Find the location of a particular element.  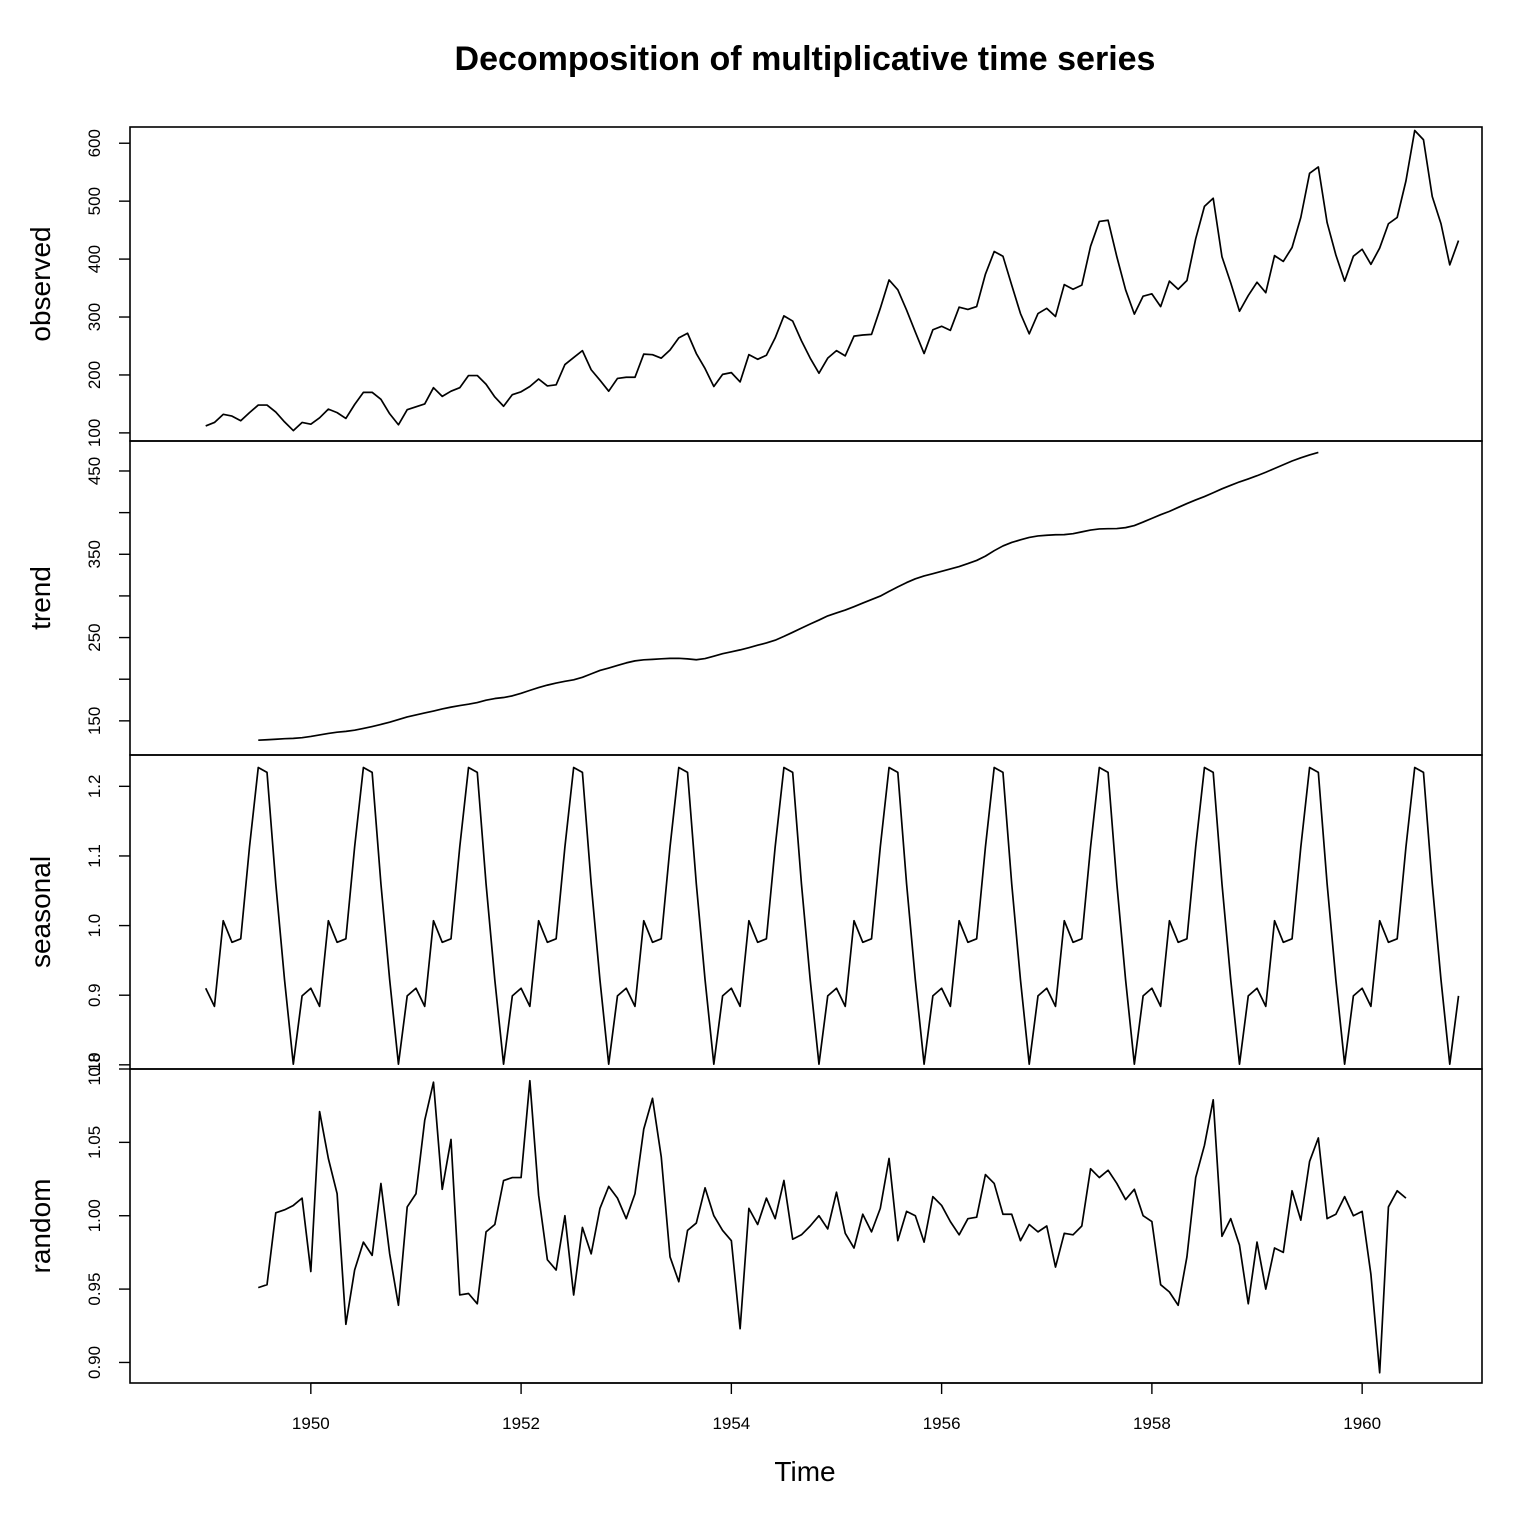

y-tick-label: 400 is located at coordinates (94, 259).